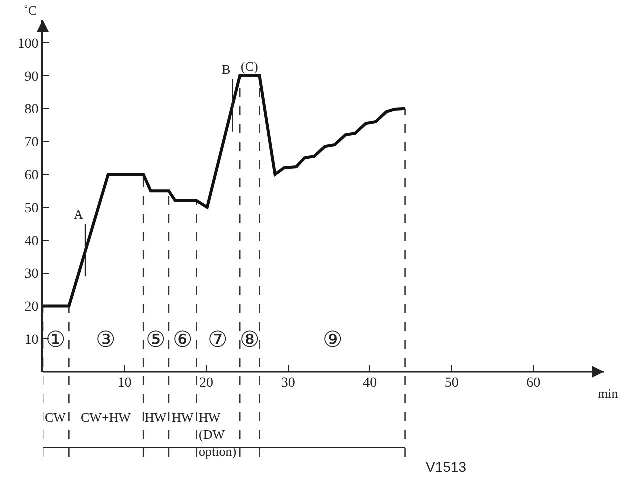  What do you see at coordinates (56, 417) in the screenshot?
I see `text: CW` at bounding box center [56, 417].